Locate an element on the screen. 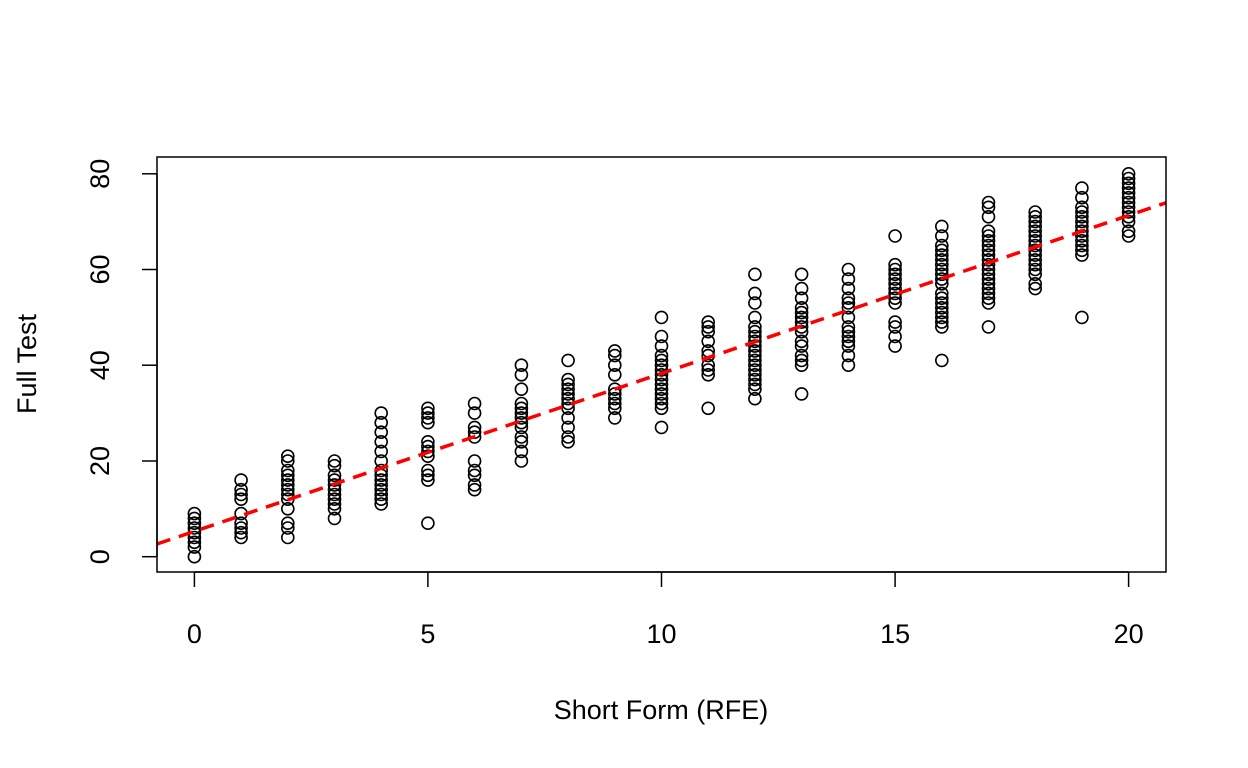 This screenshot has width=1248, height=768. x-tick-label: 20 is located at coordinates (1129, 634).